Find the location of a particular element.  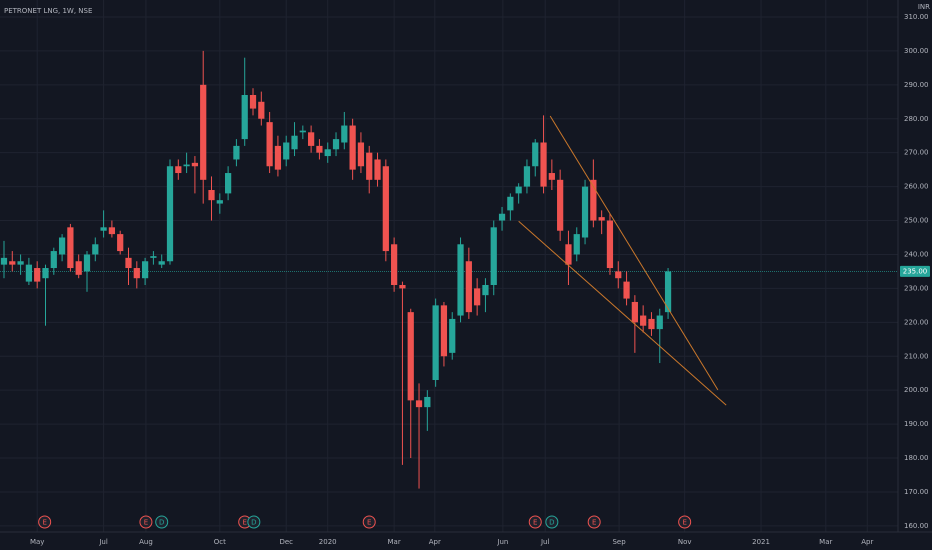

y-tick-label: 200.00 is located at coordinates (916, 390).